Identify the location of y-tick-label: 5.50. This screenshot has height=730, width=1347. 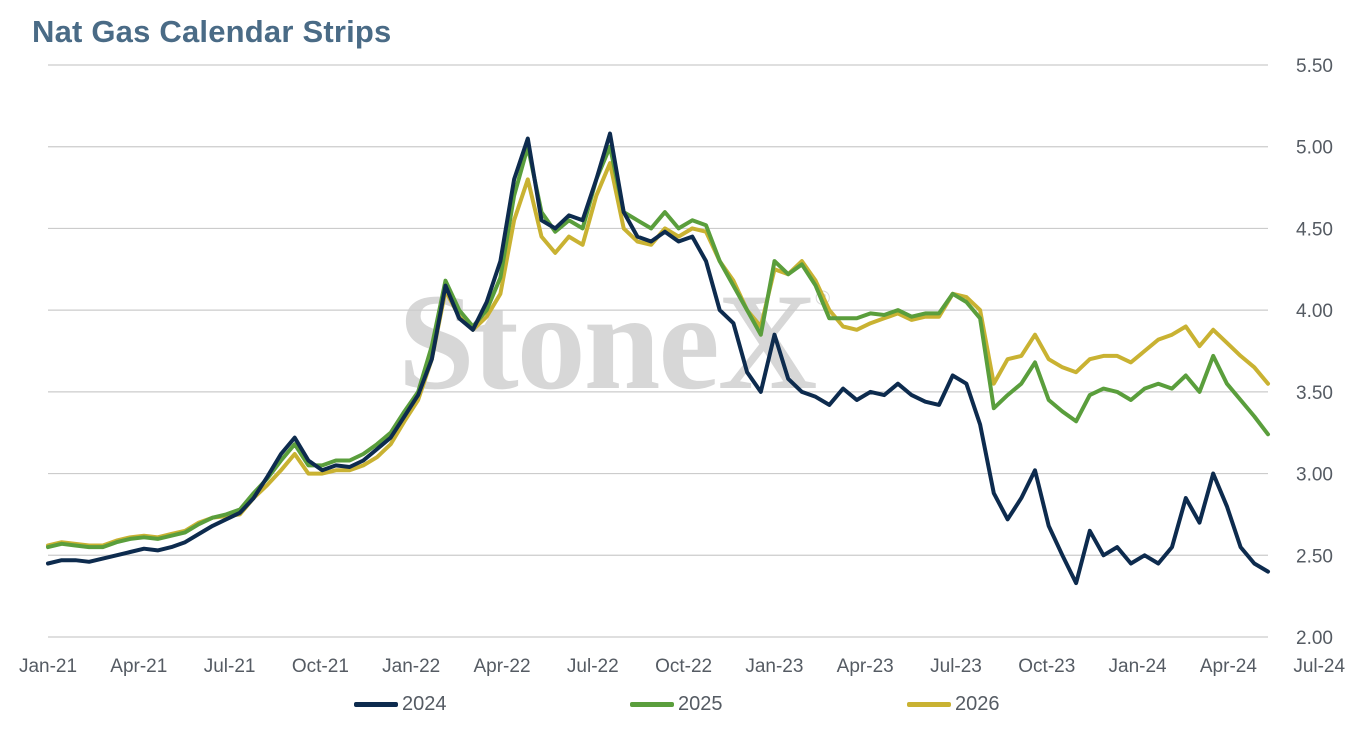
(1314, 66).